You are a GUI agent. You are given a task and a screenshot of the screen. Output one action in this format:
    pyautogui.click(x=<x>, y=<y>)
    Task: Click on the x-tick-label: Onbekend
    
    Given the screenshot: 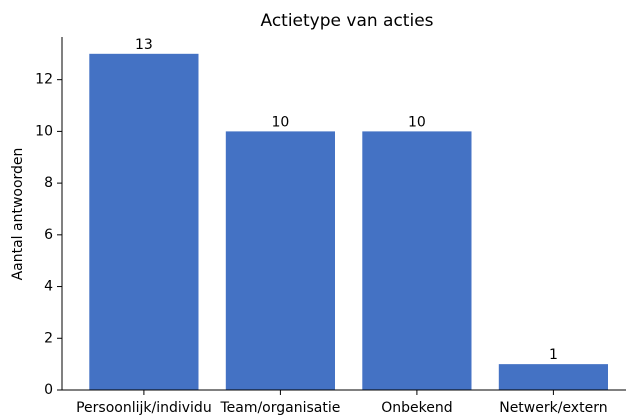 What is the action you would take?
    pyautogui.click(x=416, y=408)
    